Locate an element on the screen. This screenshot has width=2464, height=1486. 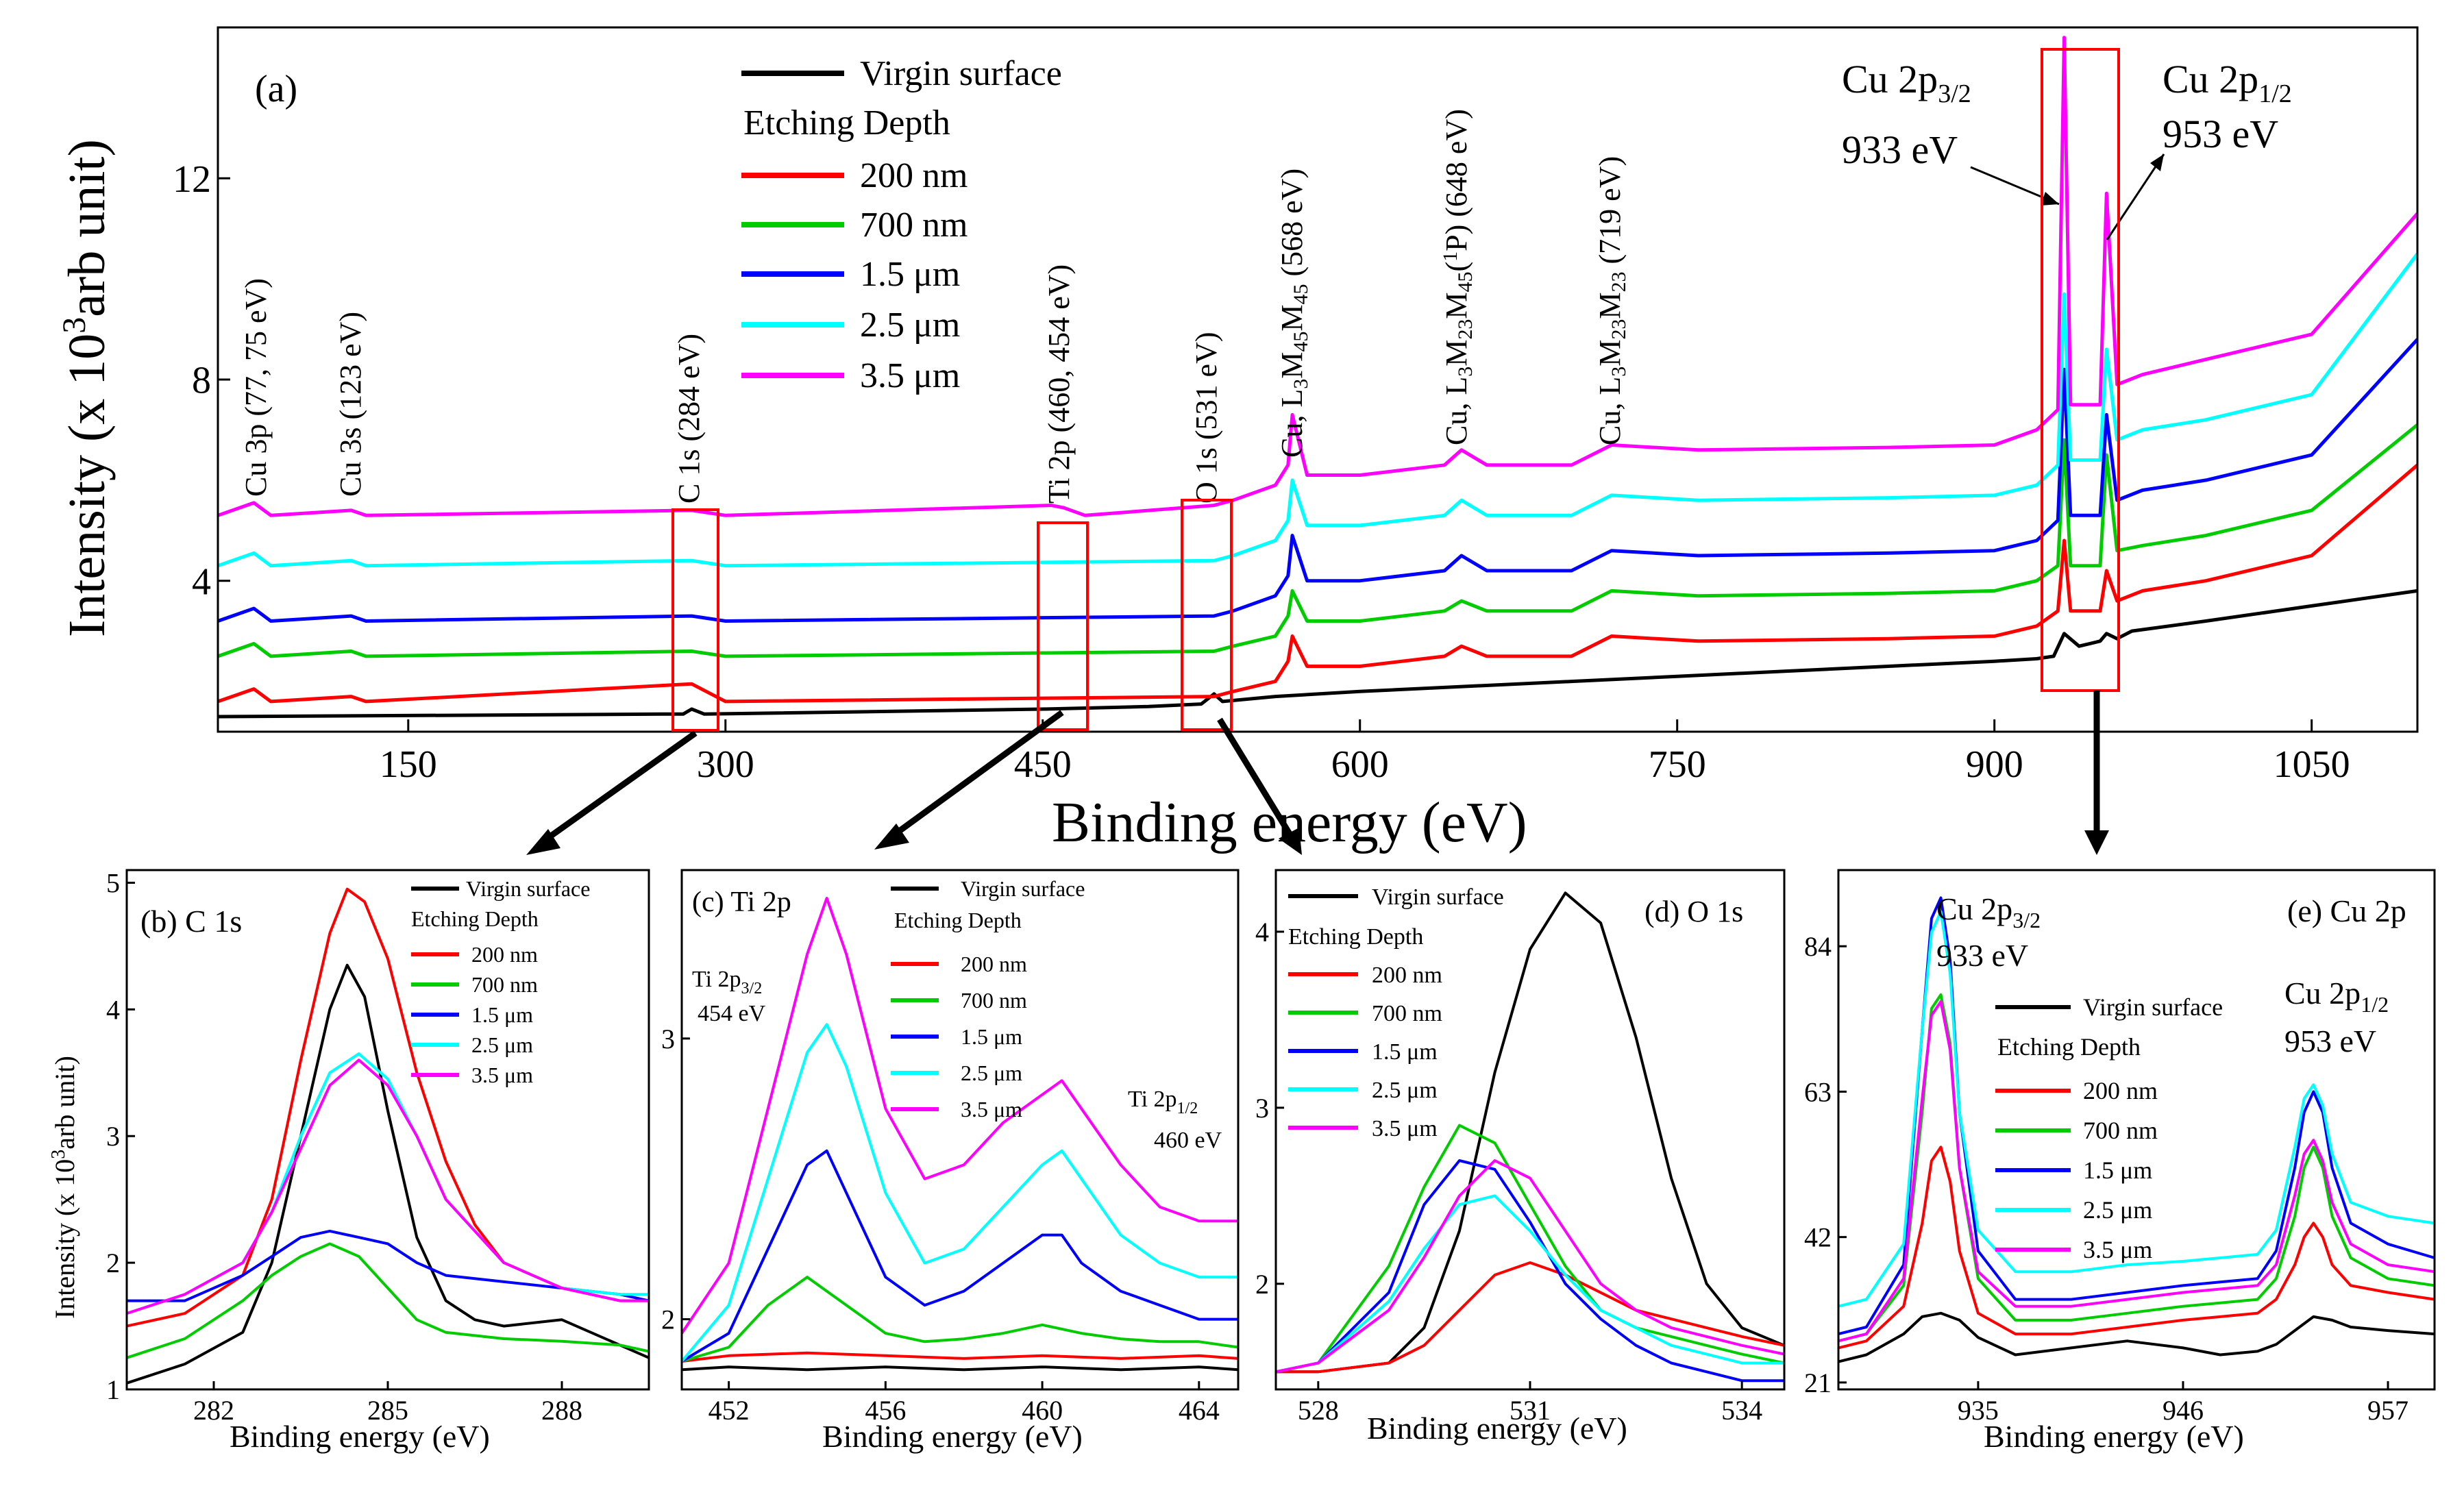
x-tick-label: 750 is located at coordinates (1677, 764).